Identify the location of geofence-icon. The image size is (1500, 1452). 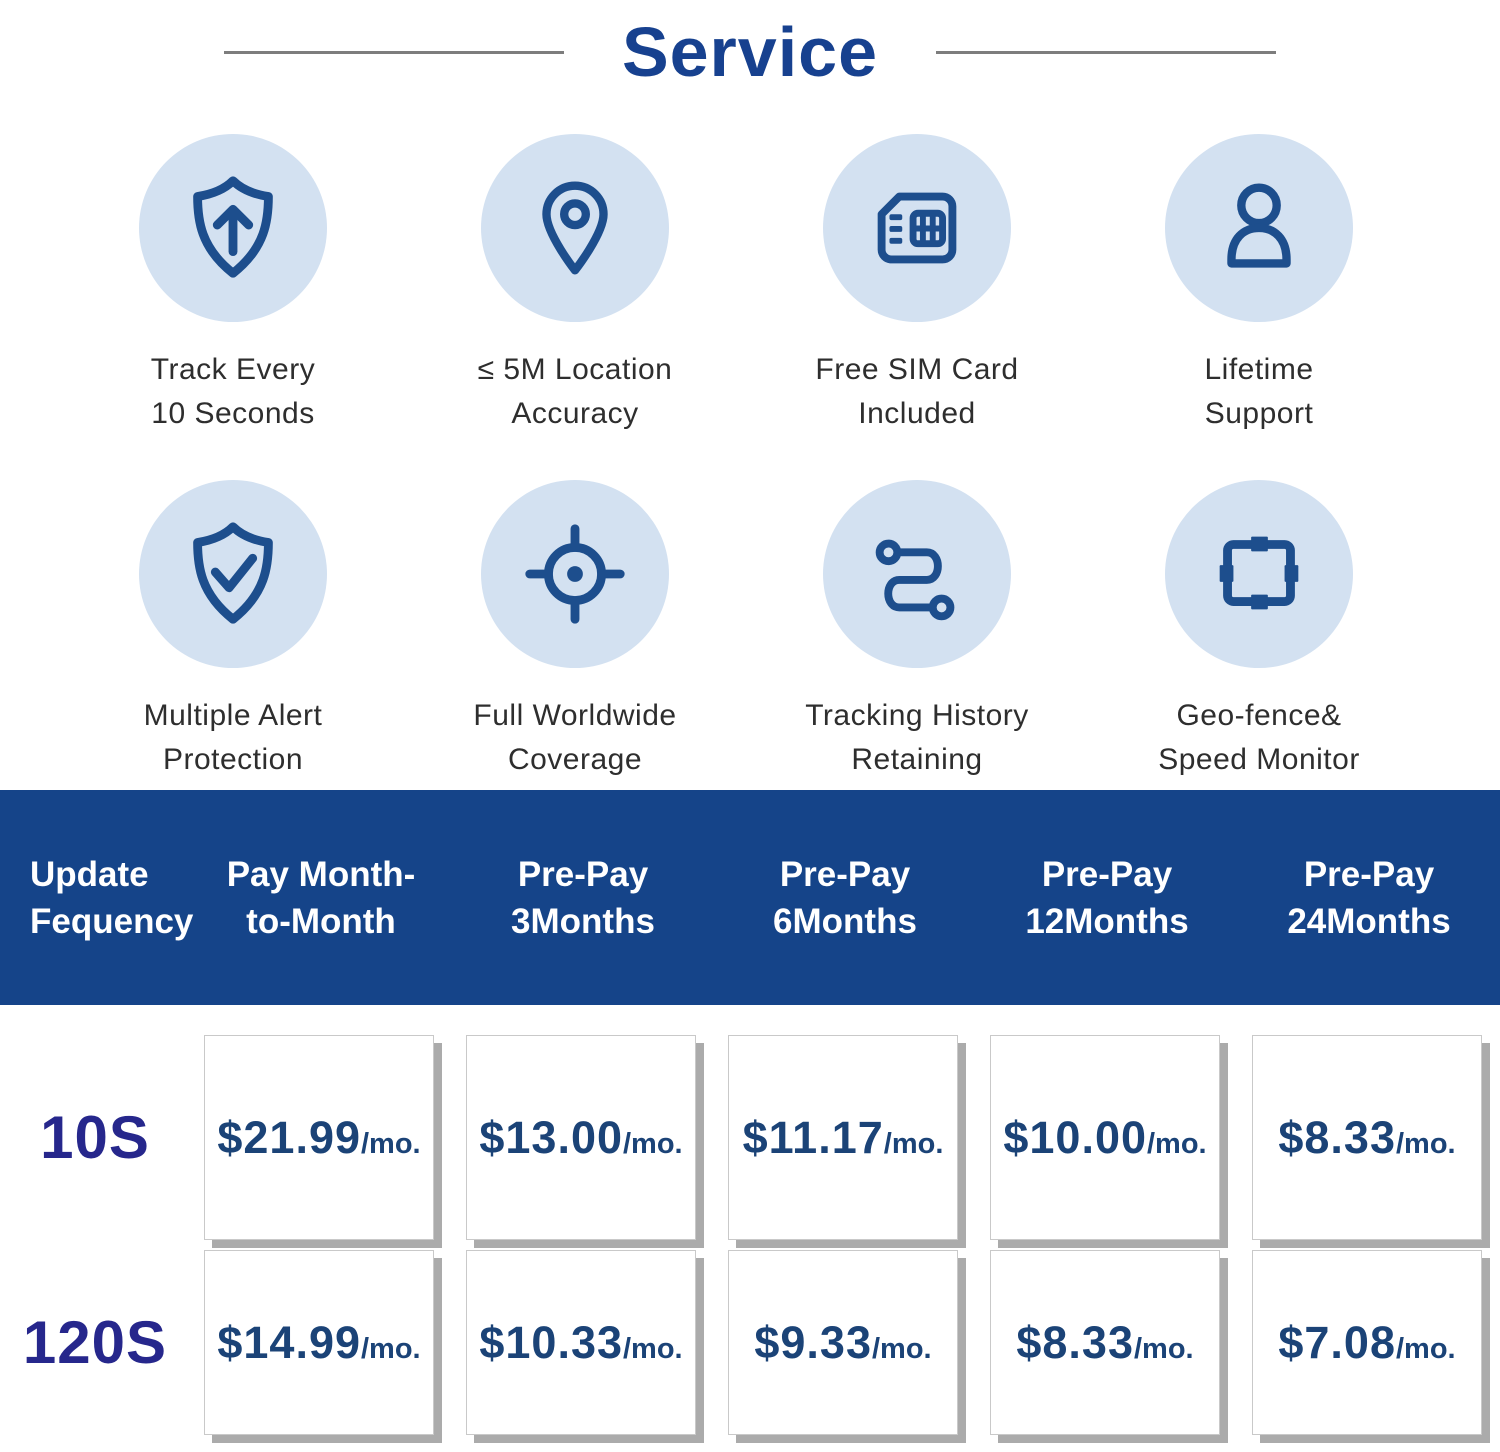
(1259, 574).